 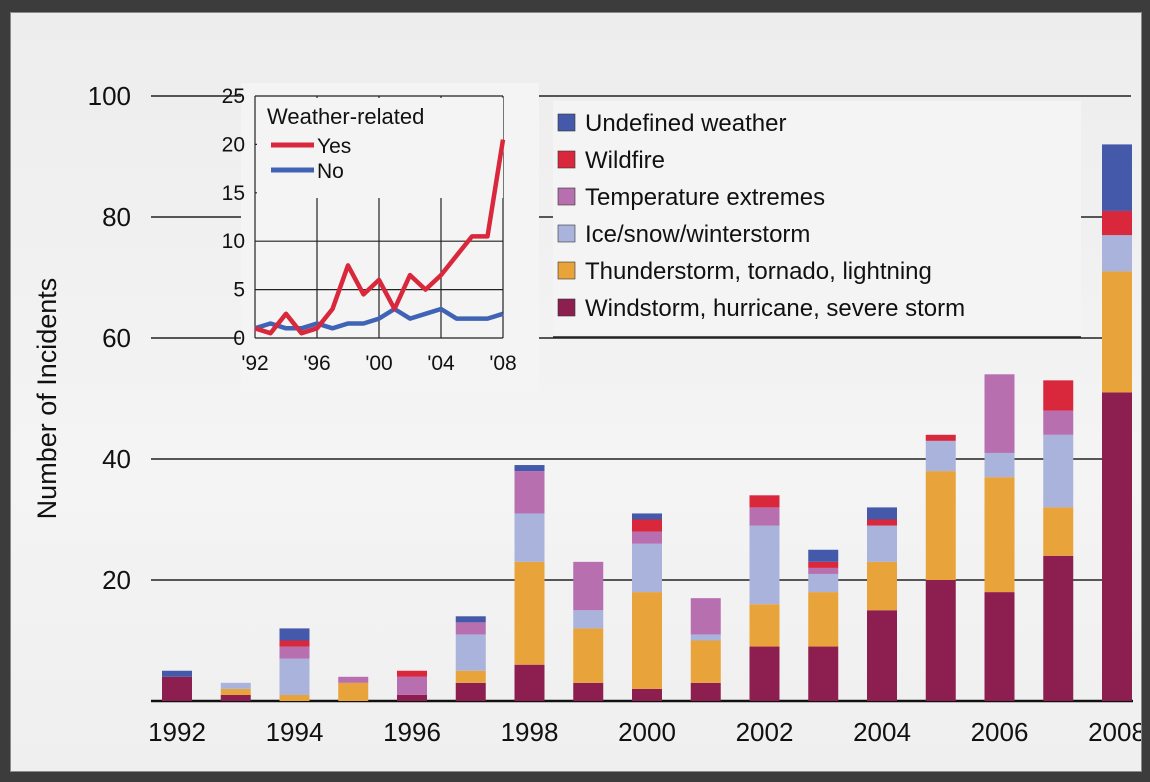 I want to click on y-tick-label-80: 80, so click(x=116, y=217).